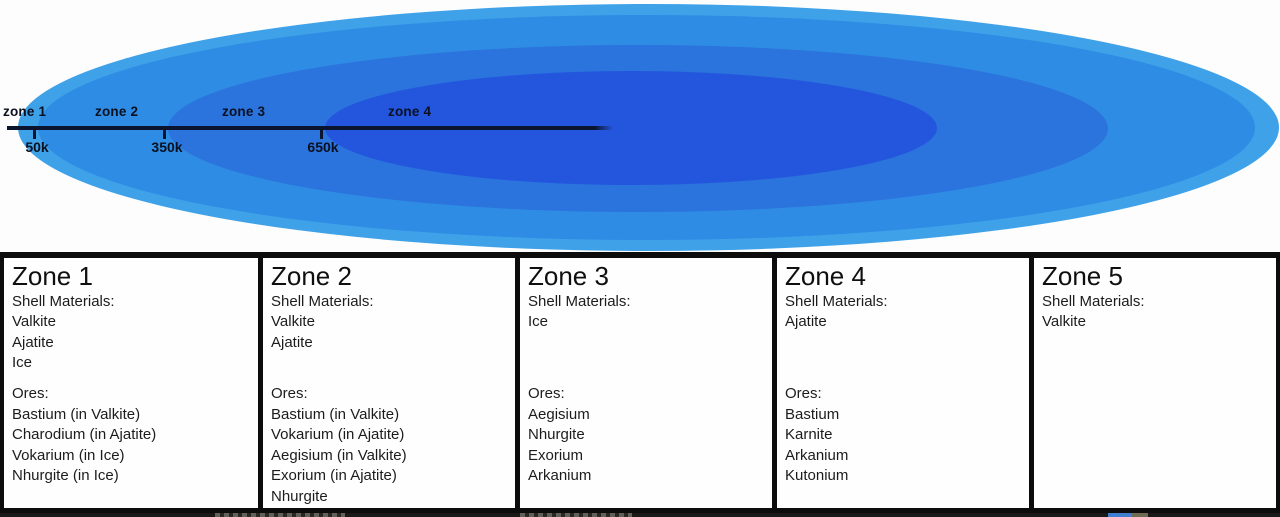 The width and height of the screenshot is (1280, 517). Describe the element at coordinates (1159, 348) in the screenshot. I see `shell-materials-list: Valkite` at that location.